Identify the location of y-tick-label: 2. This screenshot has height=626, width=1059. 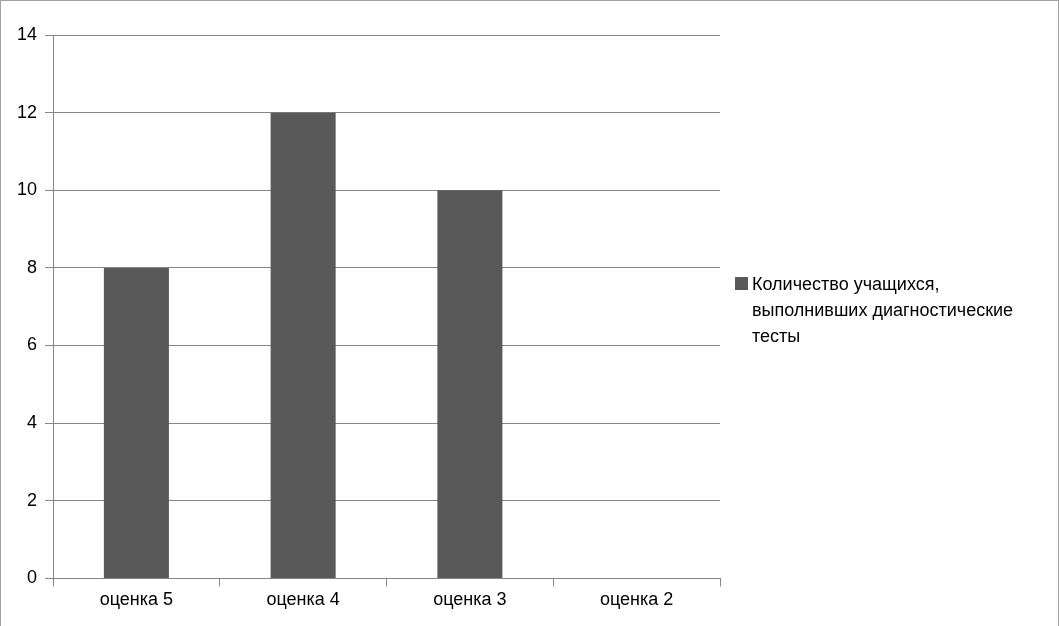
(32, 499).